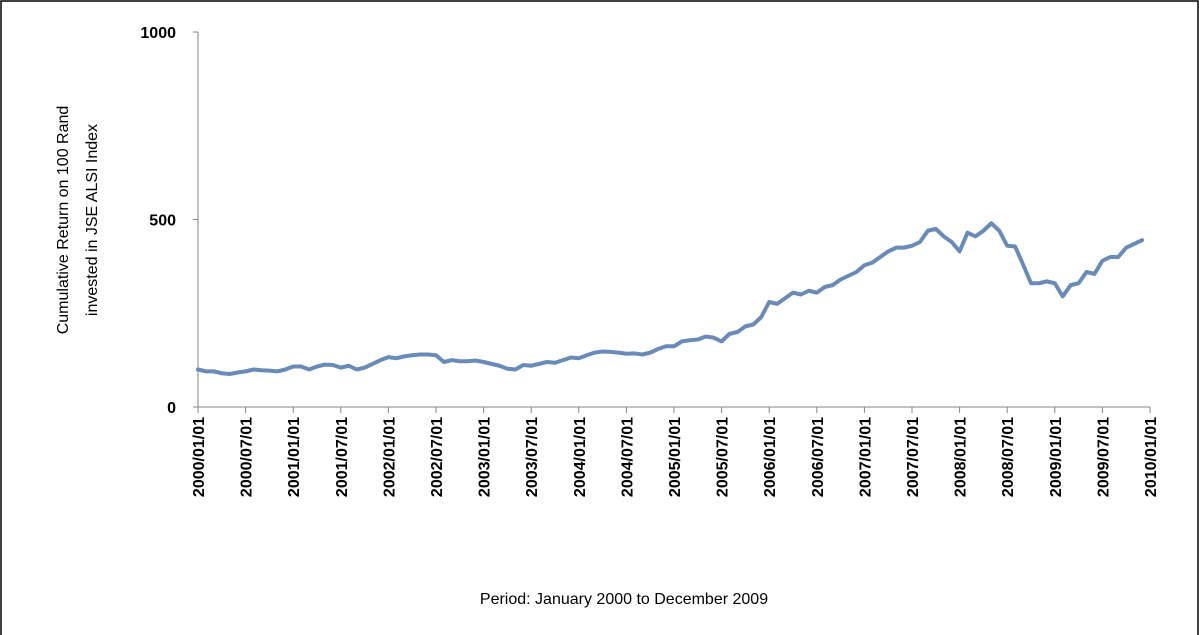 The width and height of the screenshot is (1199, 635). I want to click on x-tick-label: 2007/07/01, so click(913, 457).